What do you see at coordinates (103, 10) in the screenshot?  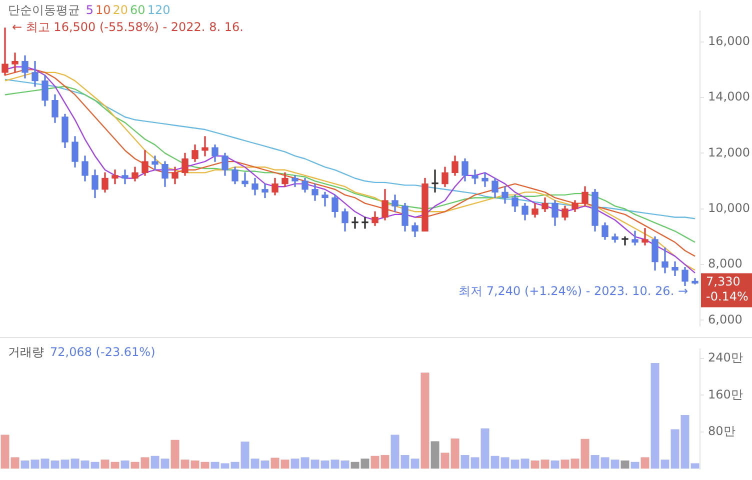 I see `text: 10` at bounding box center [103, 10].